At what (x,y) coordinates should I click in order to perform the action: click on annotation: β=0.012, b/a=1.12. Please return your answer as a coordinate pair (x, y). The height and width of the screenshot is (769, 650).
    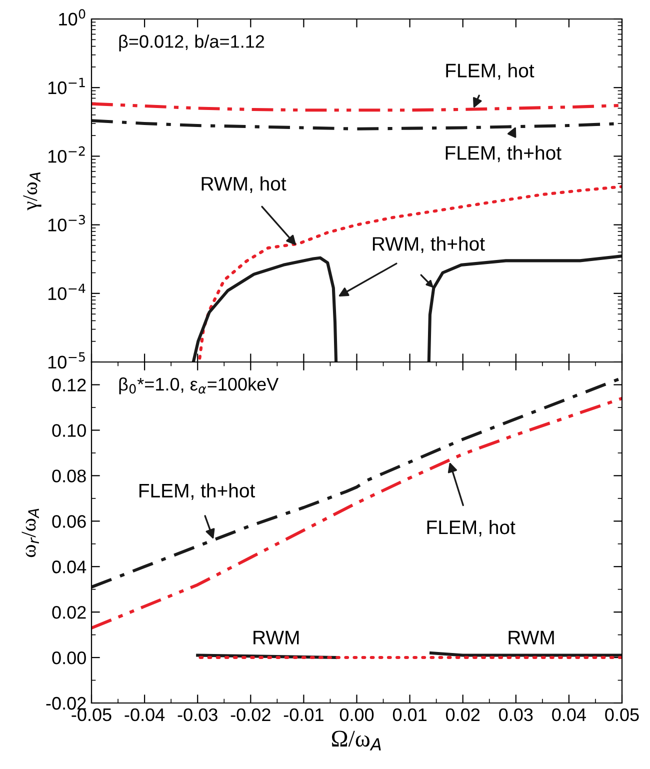
    Looking at the image, I should click on (191, 43).